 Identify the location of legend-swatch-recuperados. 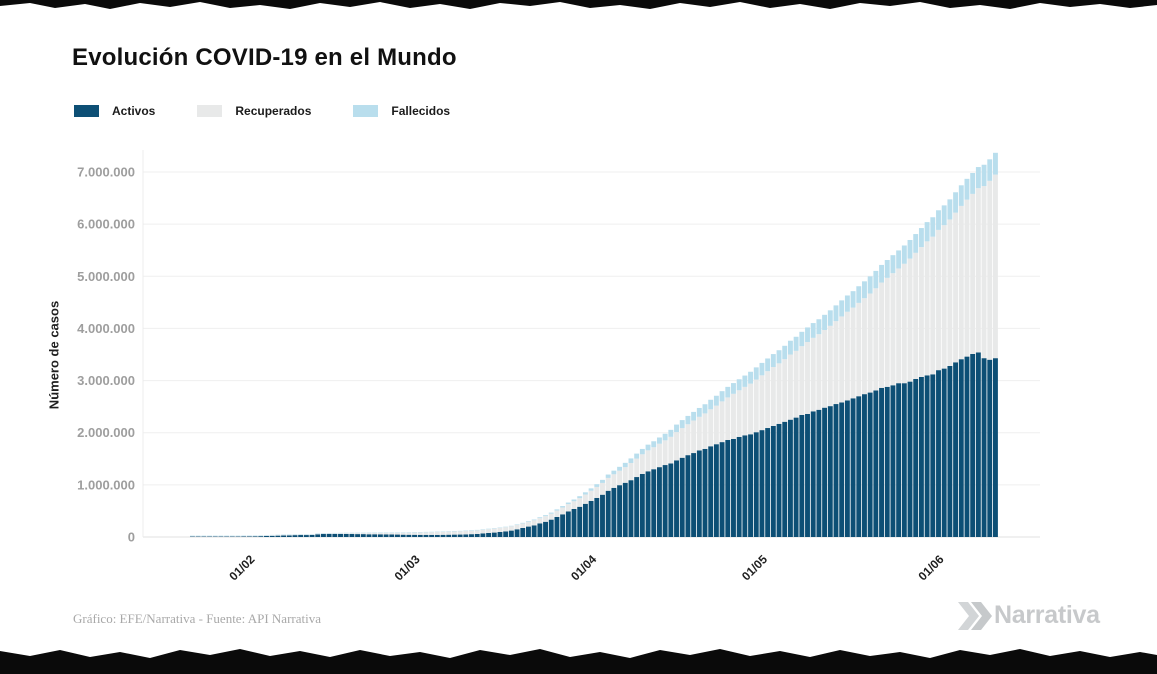
(210, 111).